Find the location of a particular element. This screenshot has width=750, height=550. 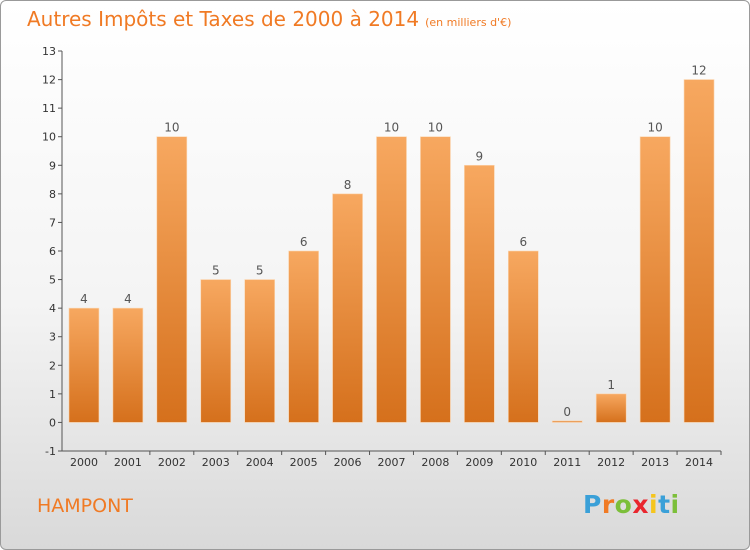

y-tick-label: 12 is located at coordinates (49, 80).